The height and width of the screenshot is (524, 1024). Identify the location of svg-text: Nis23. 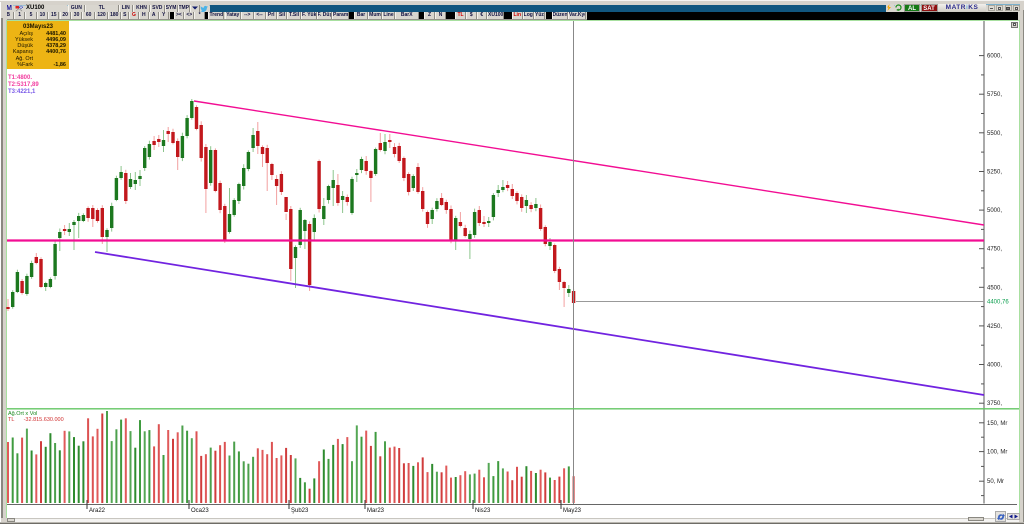
(483, 511).